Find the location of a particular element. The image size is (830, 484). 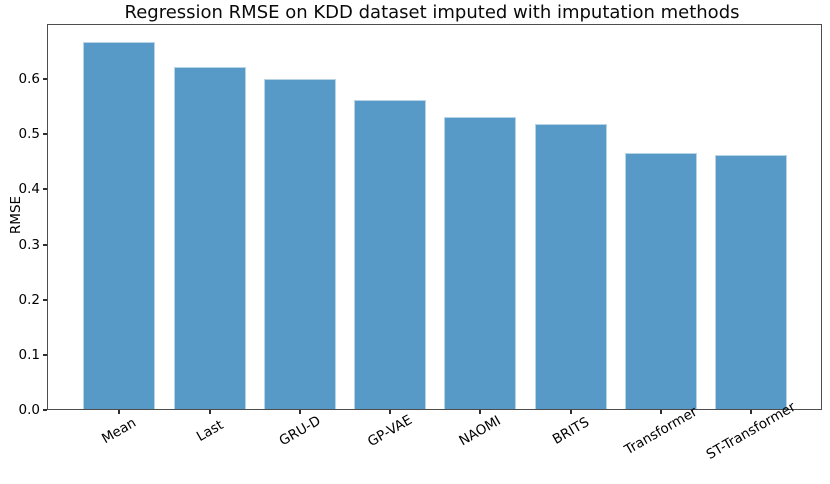

x-tick-label: NAOMI is located at coordinates (480, 431).